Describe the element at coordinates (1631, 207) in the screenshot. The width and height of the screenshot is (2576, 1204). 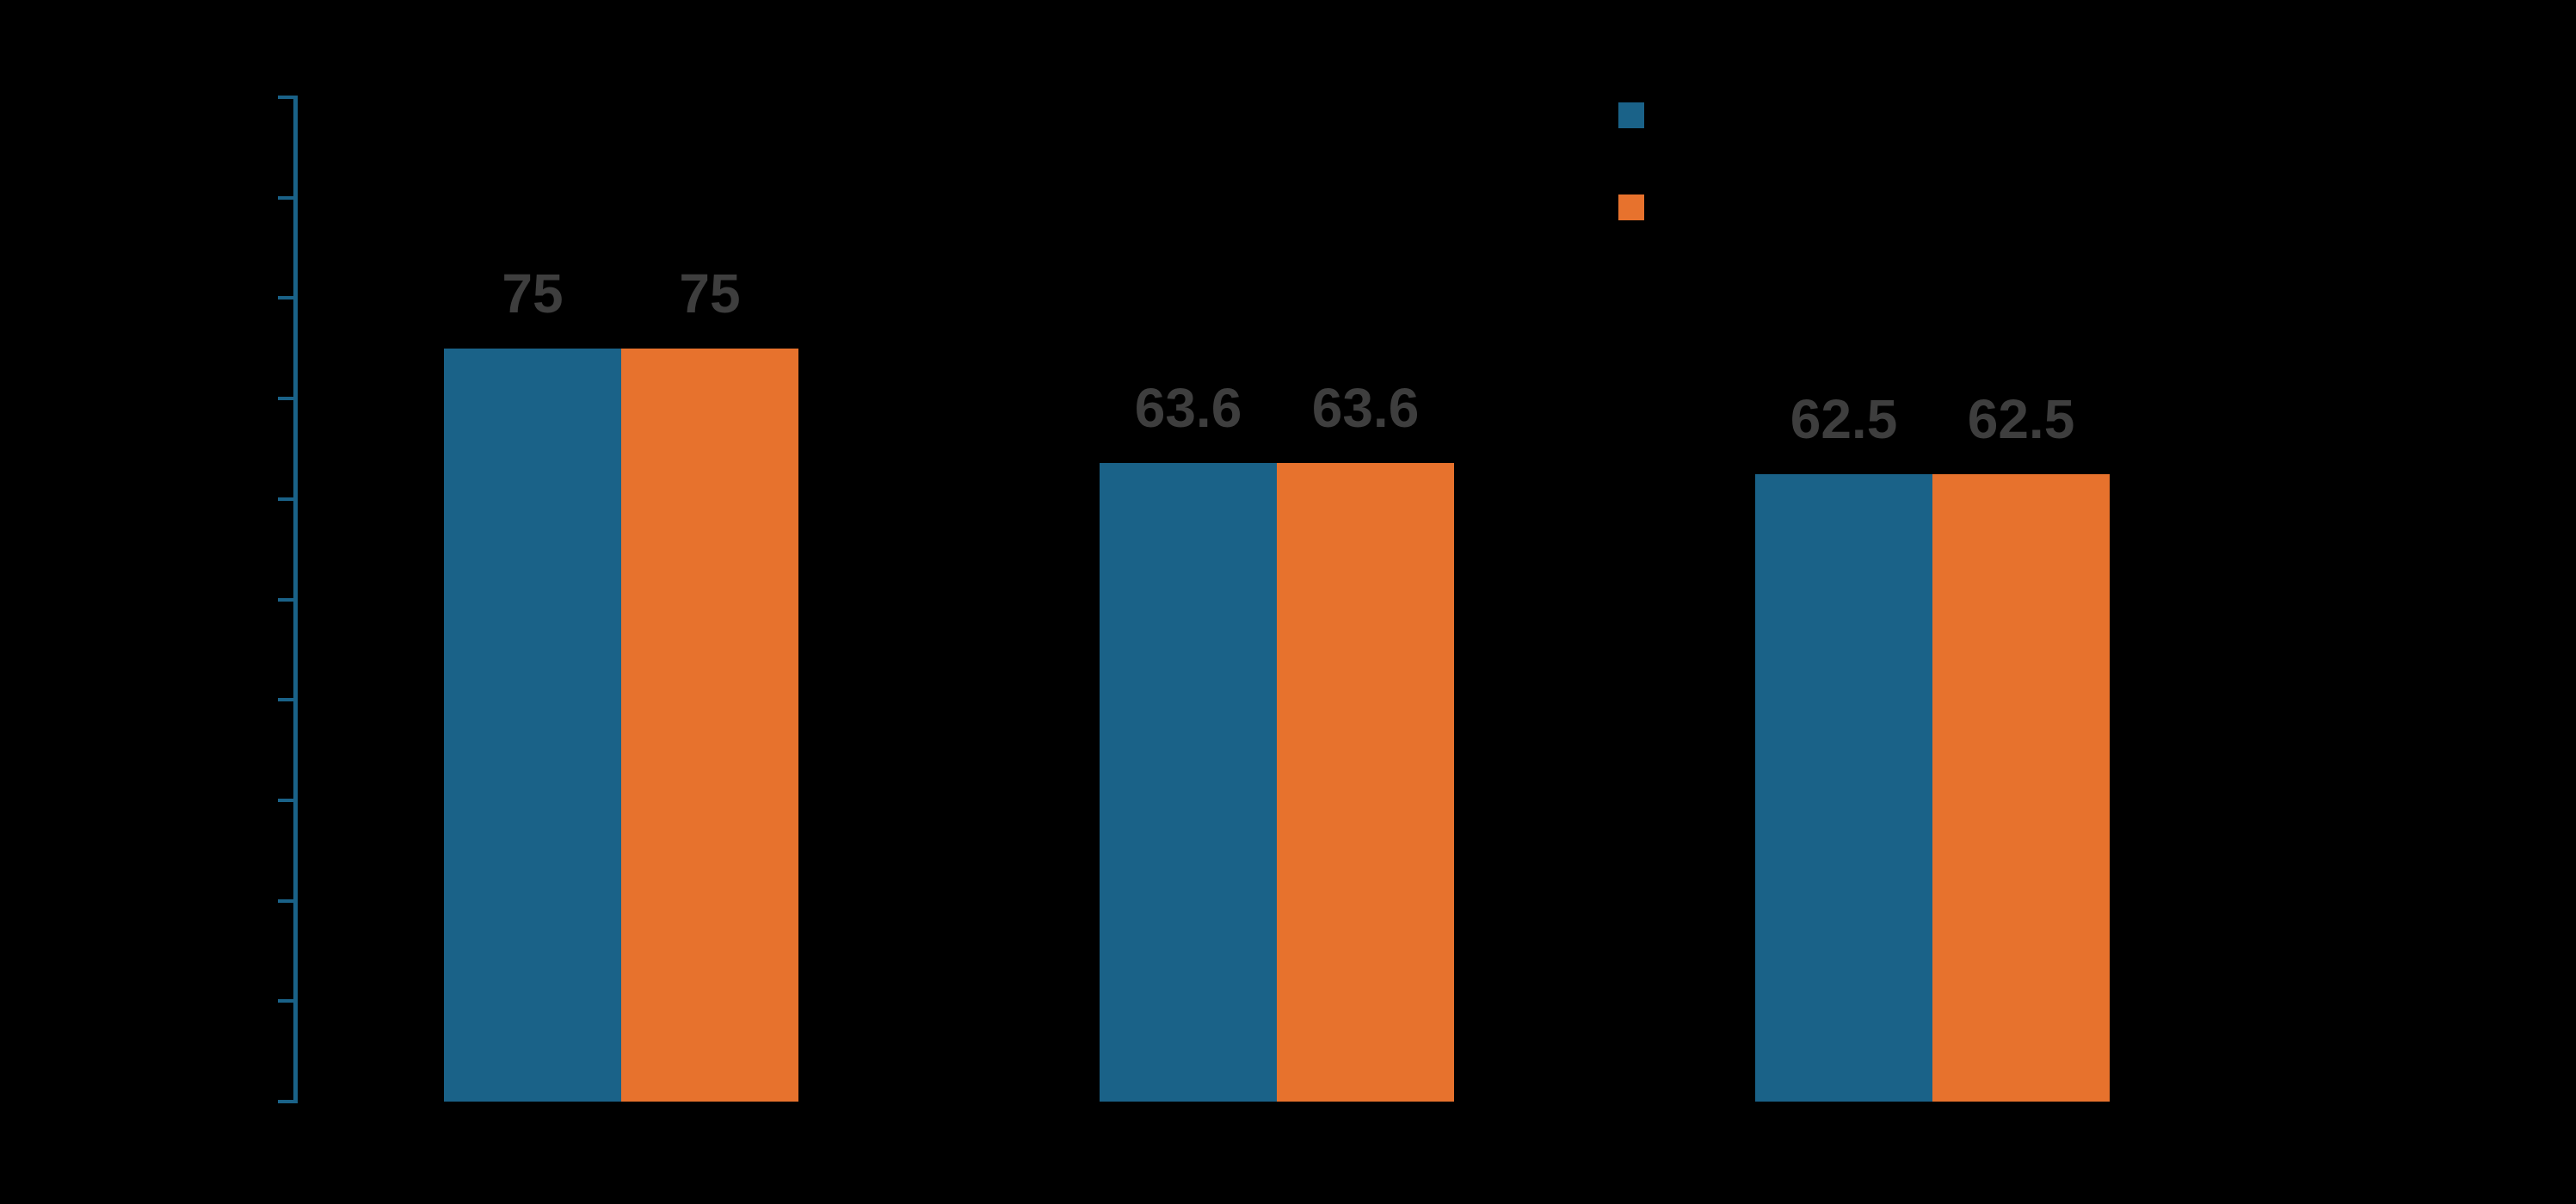
I see `legend-swatch-orange` at that location.